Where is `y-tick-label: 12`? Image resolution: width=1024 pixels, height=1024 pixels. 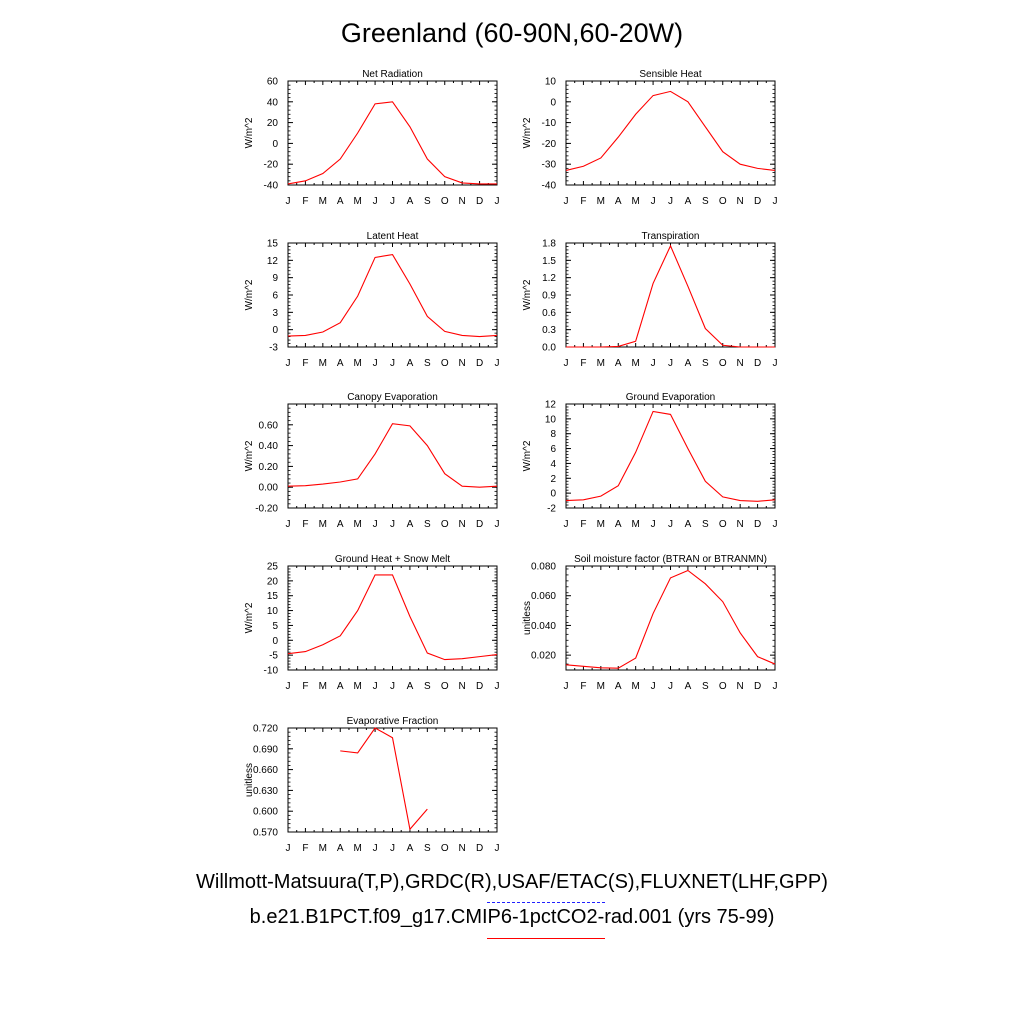
y-tick-label: 12 is located at coordinates (551, 405).